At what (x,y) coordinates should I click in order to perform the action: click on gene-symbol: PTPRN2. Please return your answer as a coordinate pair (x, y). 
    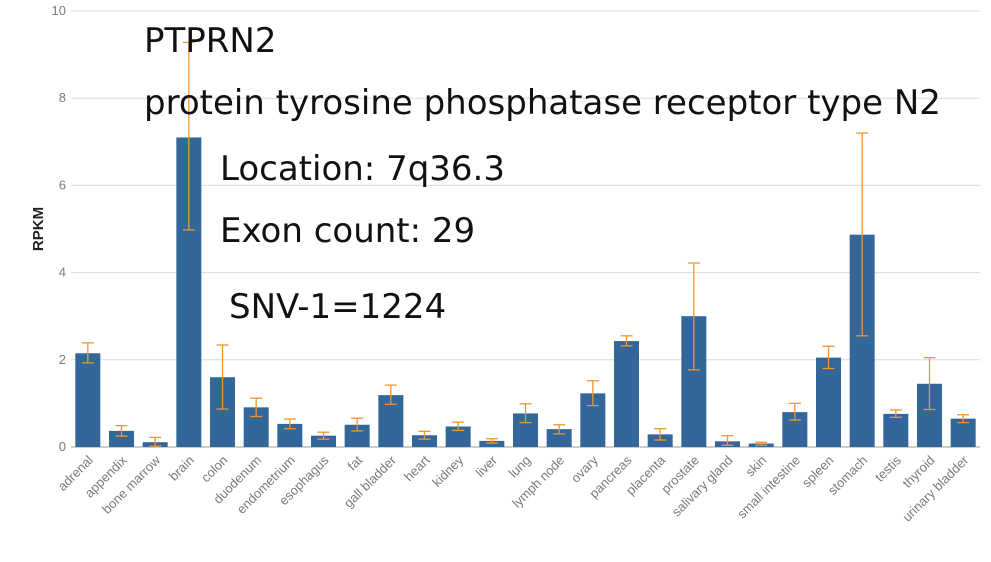
    Looking at the image, I should click on (210, 41).